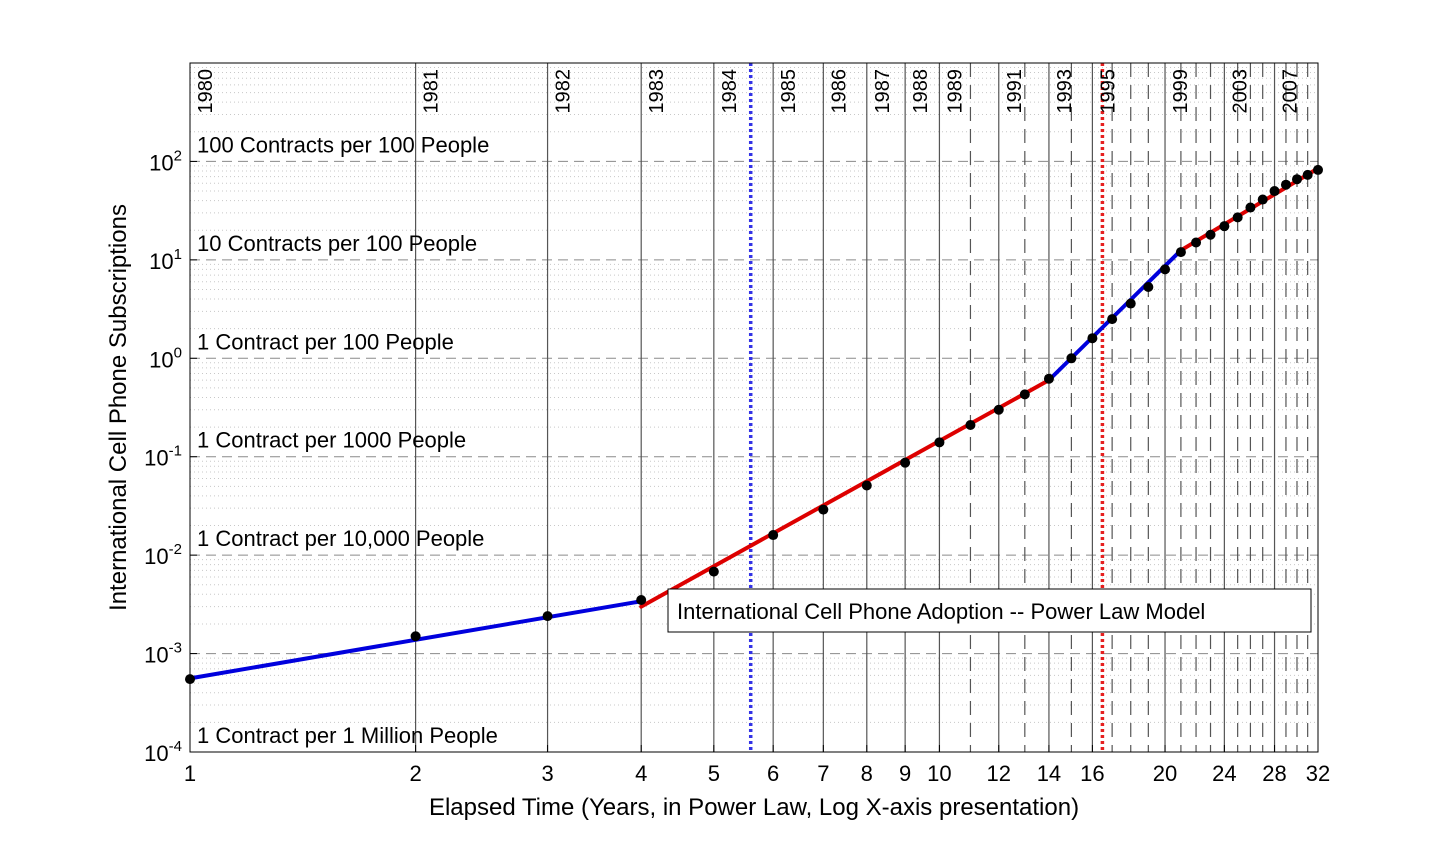  I want to click on band-label: 10 Contracts per 100 People, so click(337, 243).